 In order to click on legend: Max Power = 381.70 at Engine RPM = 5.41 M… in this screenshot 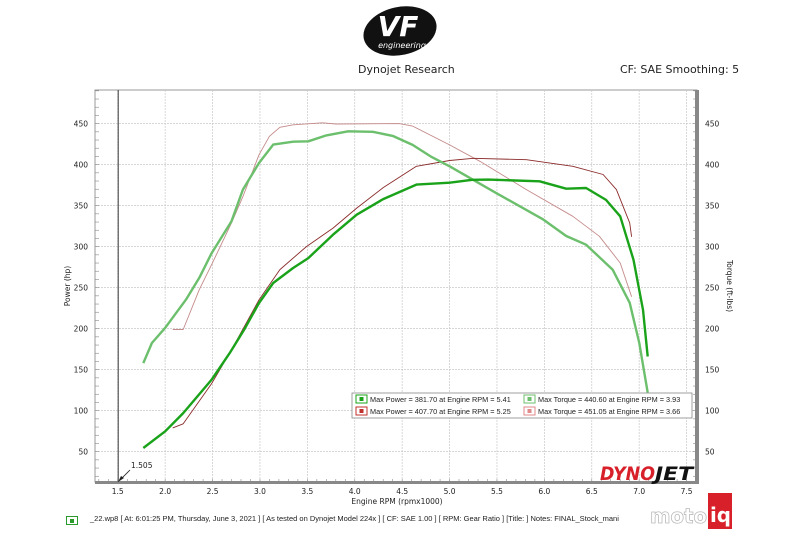, I will do `click(522, 405)`.